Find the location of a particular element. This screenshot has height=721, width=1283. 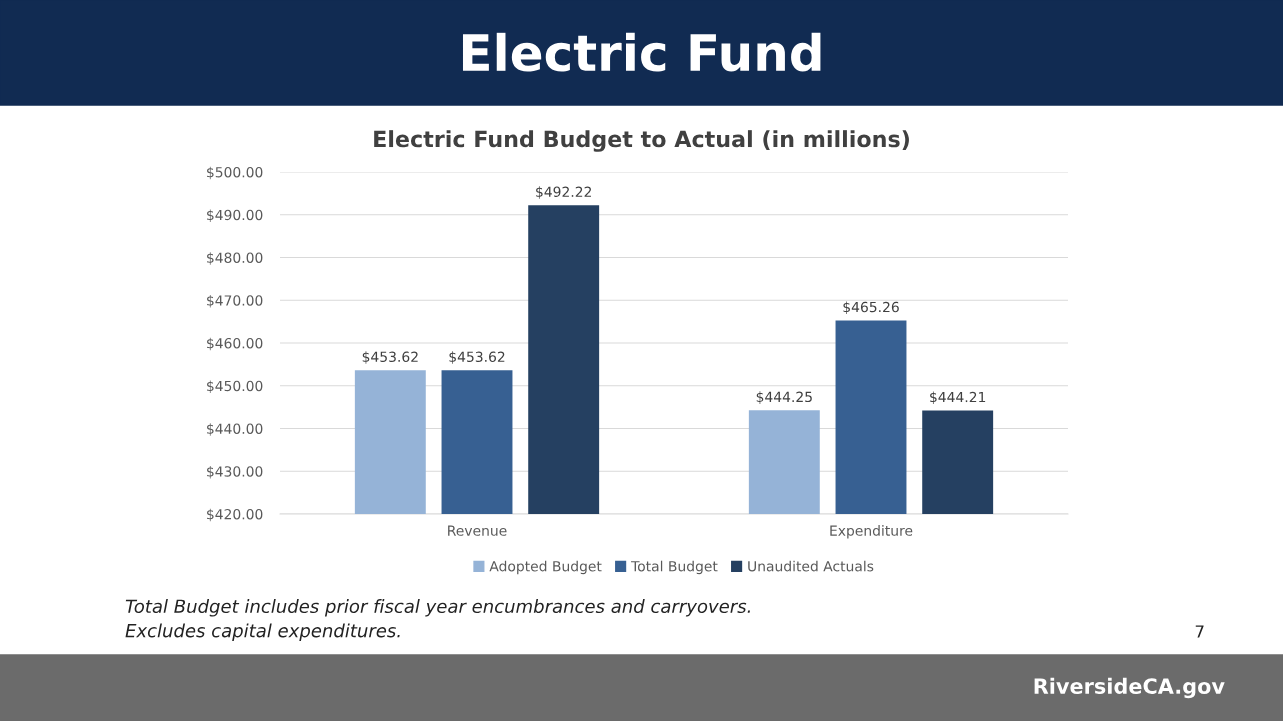

y-tick-label: $450.00 is located at coordinates (235, 387).